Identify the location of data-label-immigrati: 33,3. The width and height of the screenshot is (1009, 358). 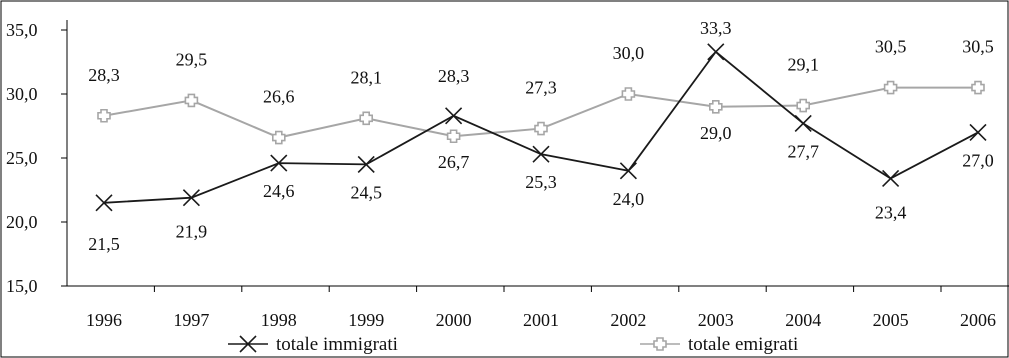
(716, 28).